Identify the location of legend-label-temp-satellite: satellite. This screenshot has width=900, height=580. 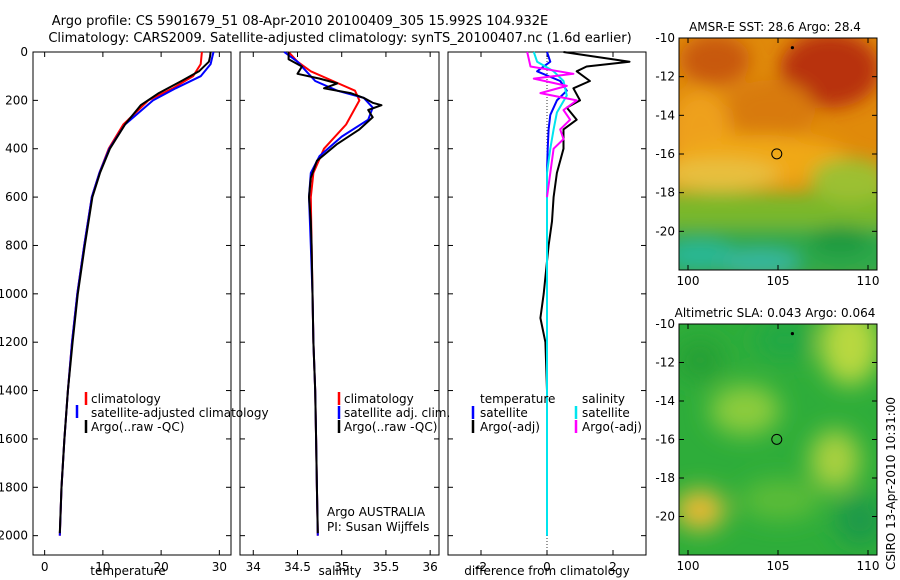
(504, 413).